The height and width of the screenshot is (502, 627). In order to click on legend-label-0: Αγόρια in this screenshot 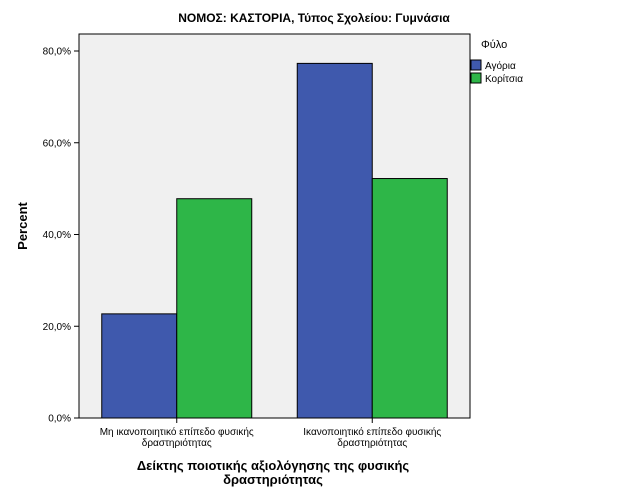, I will do `click(500, 66)`.